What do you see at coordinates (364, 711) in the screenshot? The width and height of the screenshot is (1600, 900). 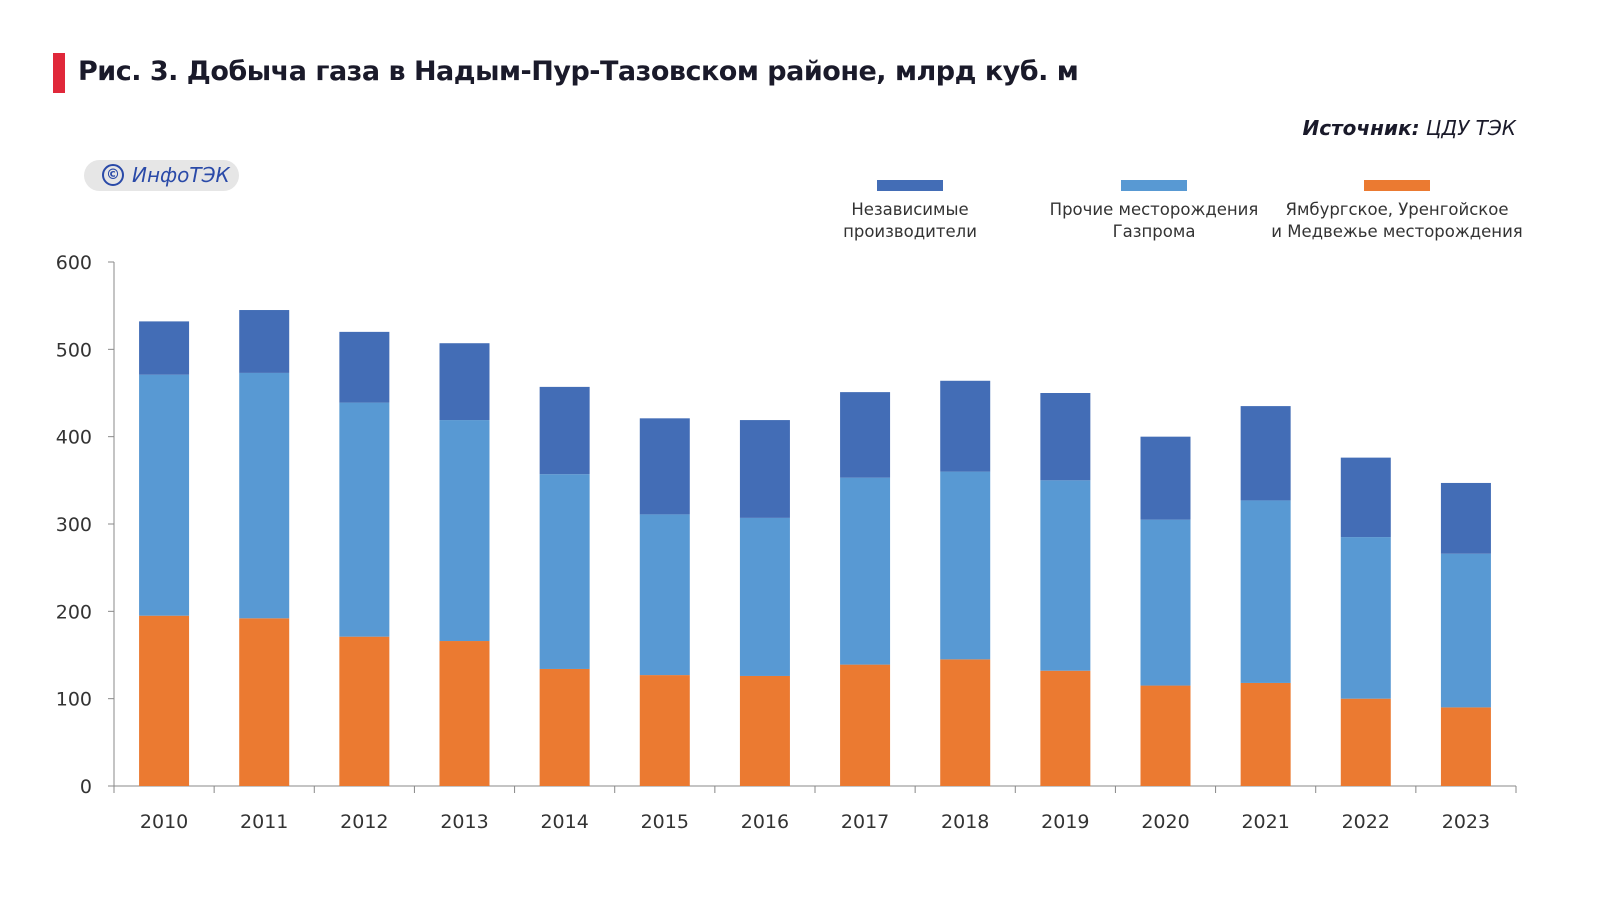 I see `bar-segment-2012-s0` at bounding box center [364, 711].